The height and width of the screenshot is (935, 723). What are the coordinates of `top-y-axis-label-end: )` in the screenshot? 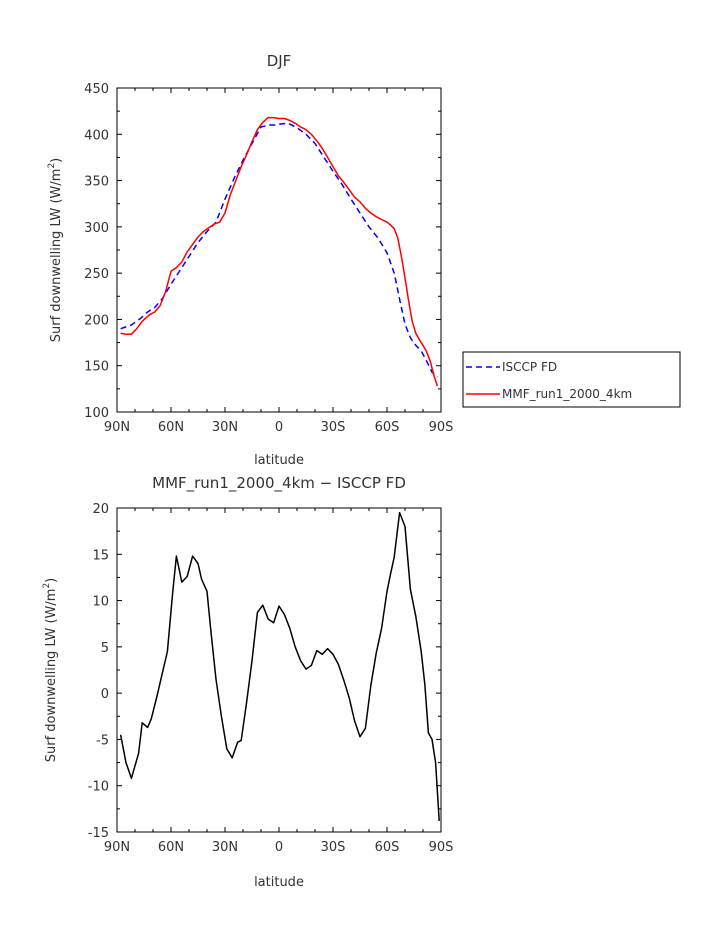 It's located at (56, 160).